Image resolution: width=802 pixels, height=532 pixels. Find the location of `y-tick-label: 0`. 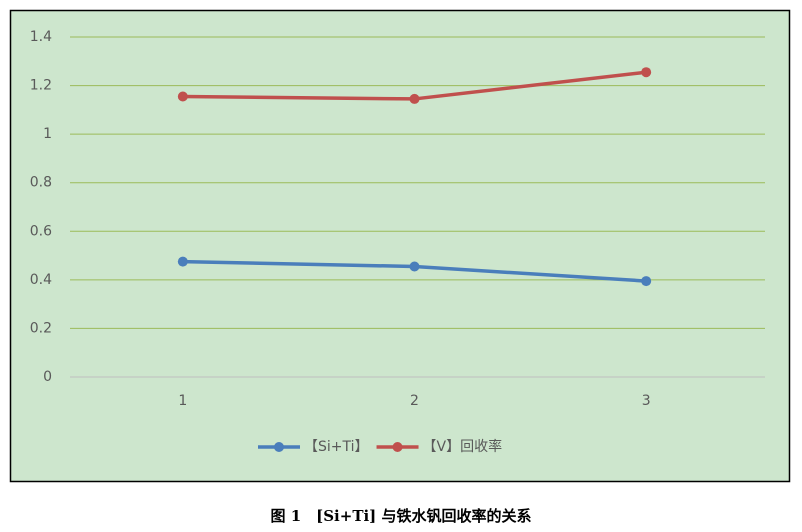

y-tick-label: 0 is located at coordinates (47, 377).